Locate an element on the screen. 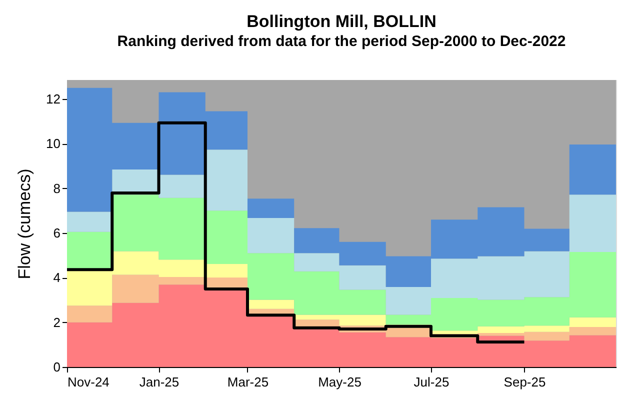 This screenshot has height=403, width=618. y-tick-label: 6 is located at coordinates (56, 232).